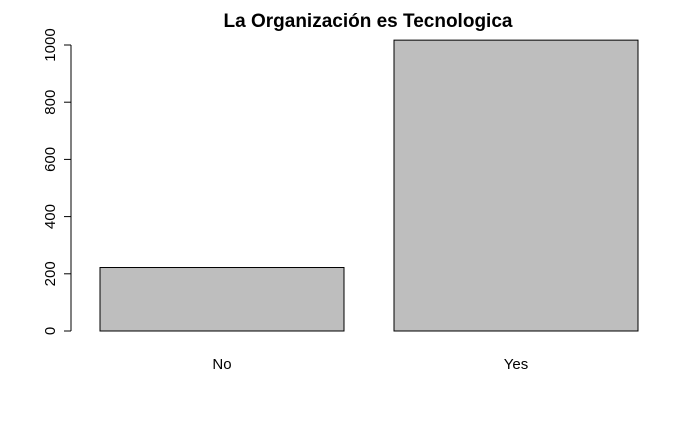 Image resolution: width=700 pixels, height=432 pixels. Describe the element at coordinates (222, 299) in the screenshot. I see `bar-no` at that location.